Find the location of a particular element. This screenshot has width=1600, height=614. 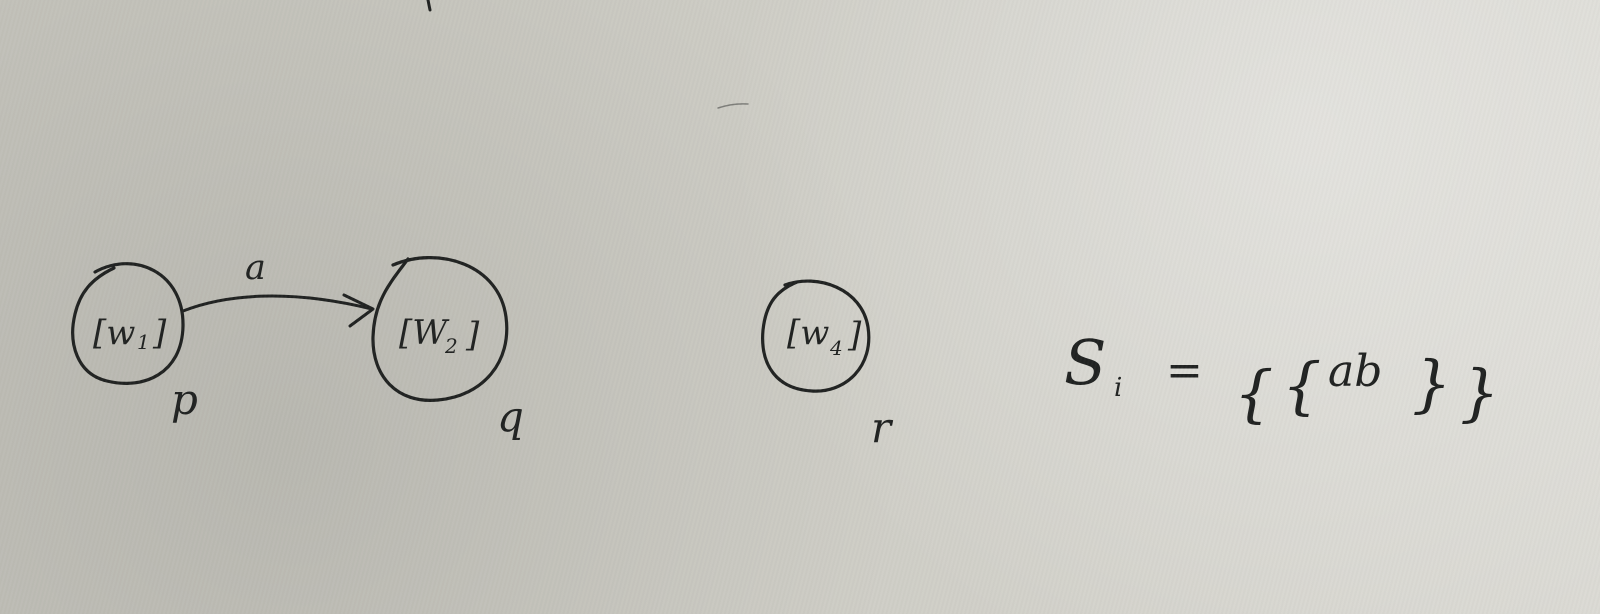

state-circle-p is located at coordinates (128, 323).